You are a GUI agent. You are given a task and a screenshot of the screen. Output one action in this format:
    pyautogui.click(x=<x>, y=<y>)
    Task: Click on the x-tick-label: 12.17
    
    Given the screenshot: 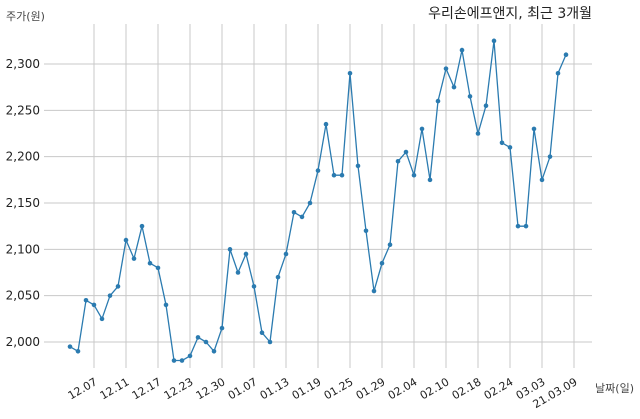 What is the action you would take?
    pyautogui.click(x=147, y=388)
    